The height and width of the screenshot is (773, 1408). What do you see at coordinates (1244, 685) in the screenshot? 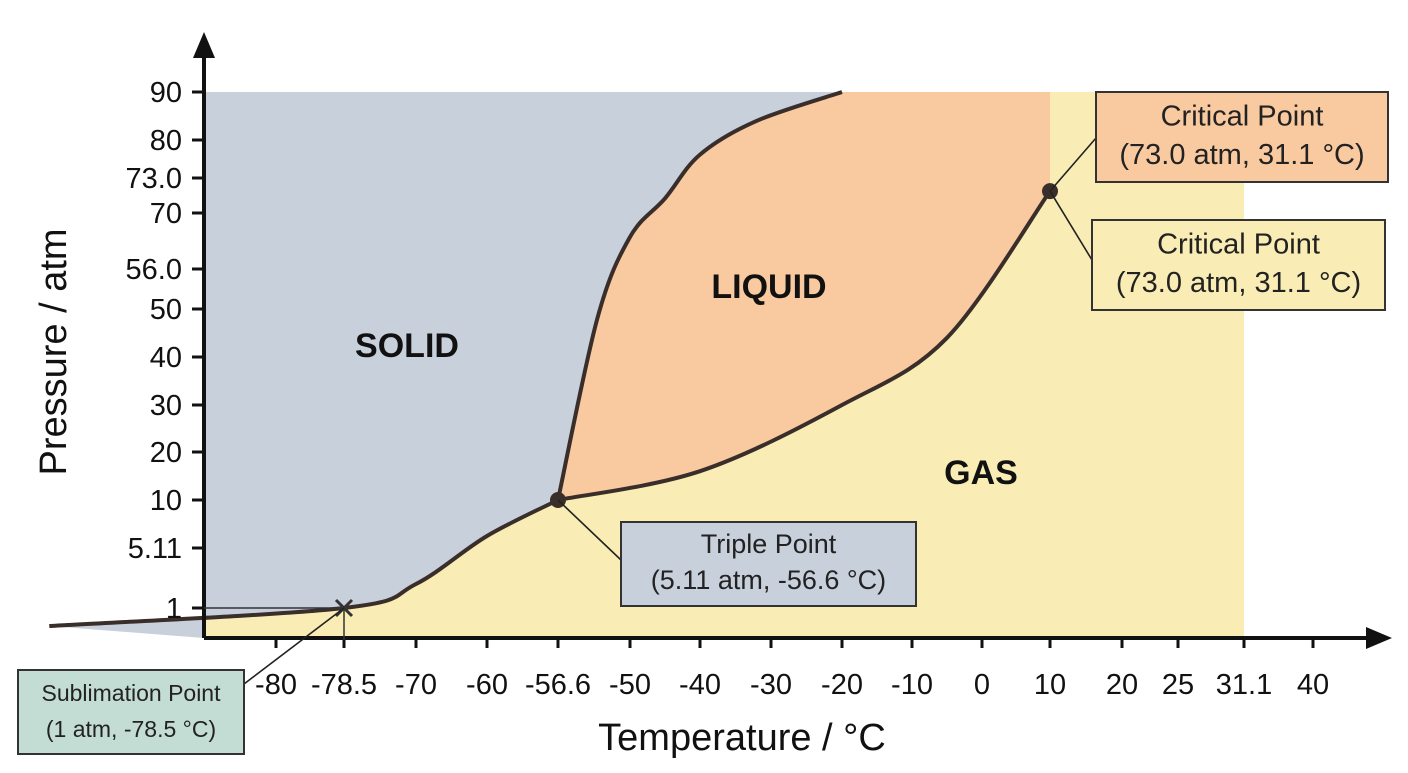
I see `x-tick-label-31-1: 31.1` at bounding box center [1244, 685].